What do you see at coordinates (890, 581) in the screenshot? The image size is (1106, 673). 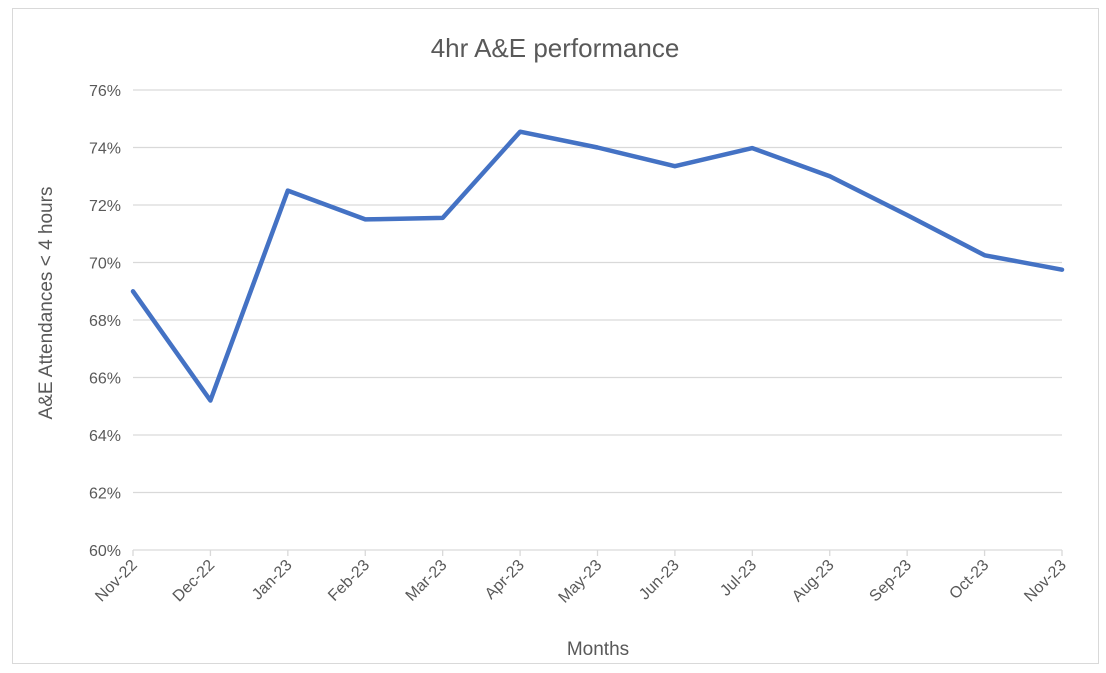 I see `x-tick-label: Sep-23` at bounding box center [890, 581].